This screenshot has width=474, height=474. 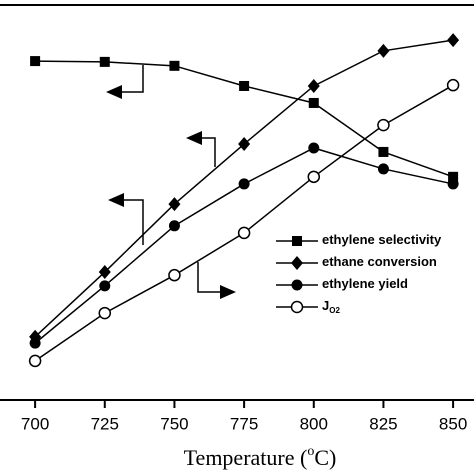 I want to click on annotation-arrows, so click(x=170, y=179).